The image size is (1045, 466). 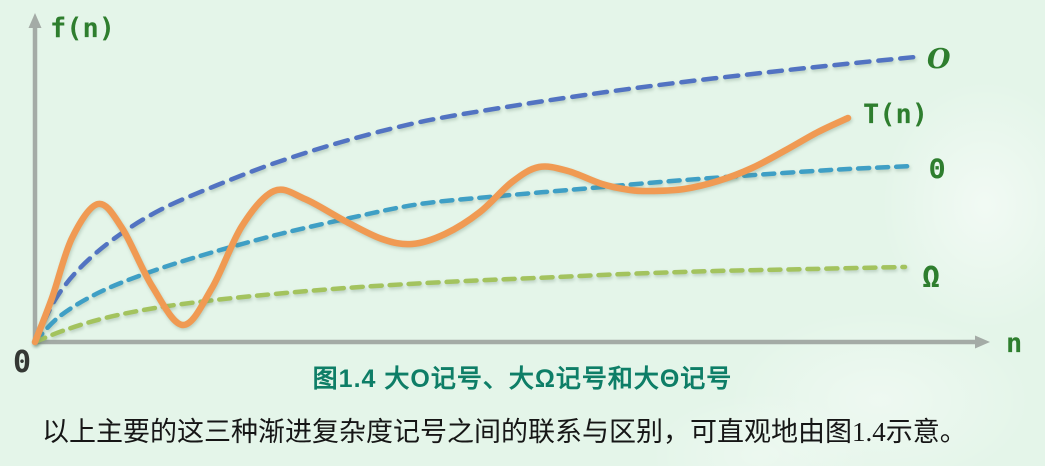 I want to click on body-paragraph: 以上主要的这三种渐进复杂度记号之间的联系与区别，可直观地由图1.4示意。, so click(x=504, y=432).